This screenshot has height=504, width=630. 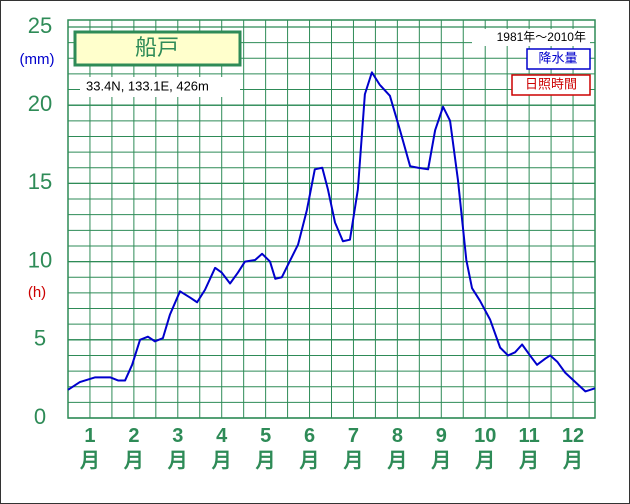 I want to click on subtitle-bg, so click(x=160, y=87).